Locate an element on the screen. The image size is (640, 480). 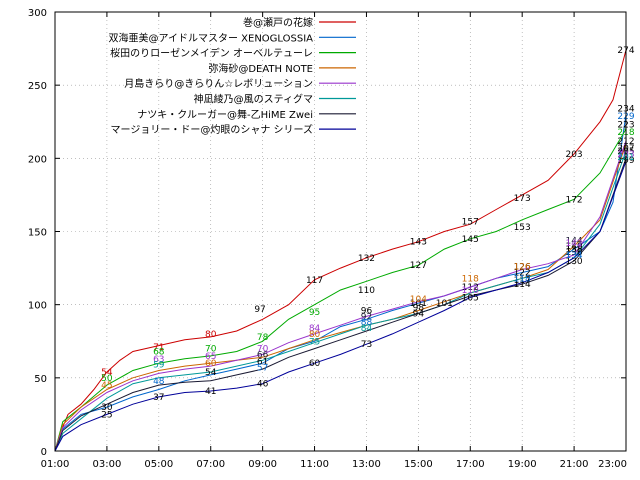
legend-label: 双海亜美@アイドルマスター XENOGLOSSIA is located at coordinates (210, 37).